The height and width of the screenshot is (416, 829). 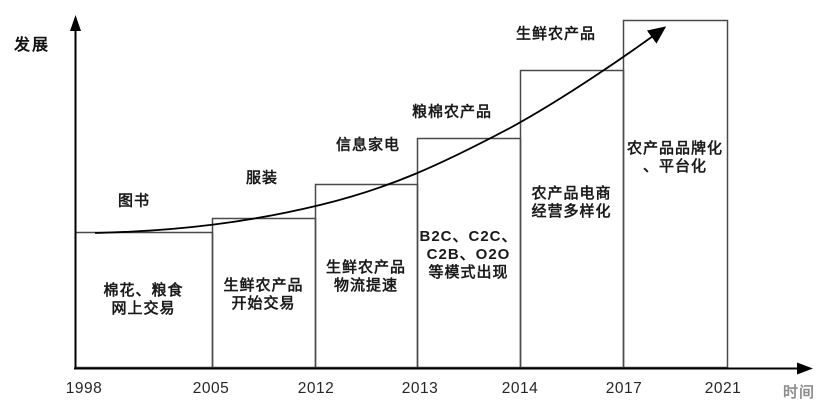 I want to click on x-tick-label: 1998, so click(x=84, y=388).